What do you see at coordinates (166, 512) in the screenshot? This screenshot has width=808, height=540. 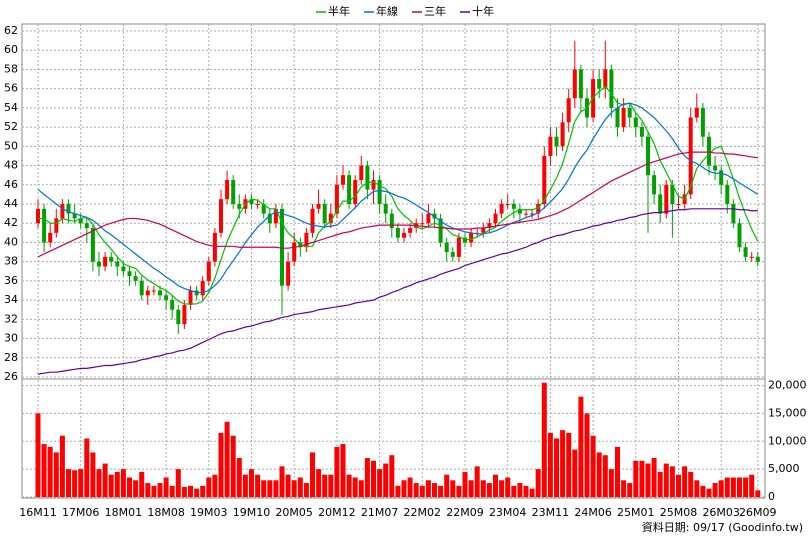 I see `x-tick-label: 18M08` at bounding box center [166, 512].